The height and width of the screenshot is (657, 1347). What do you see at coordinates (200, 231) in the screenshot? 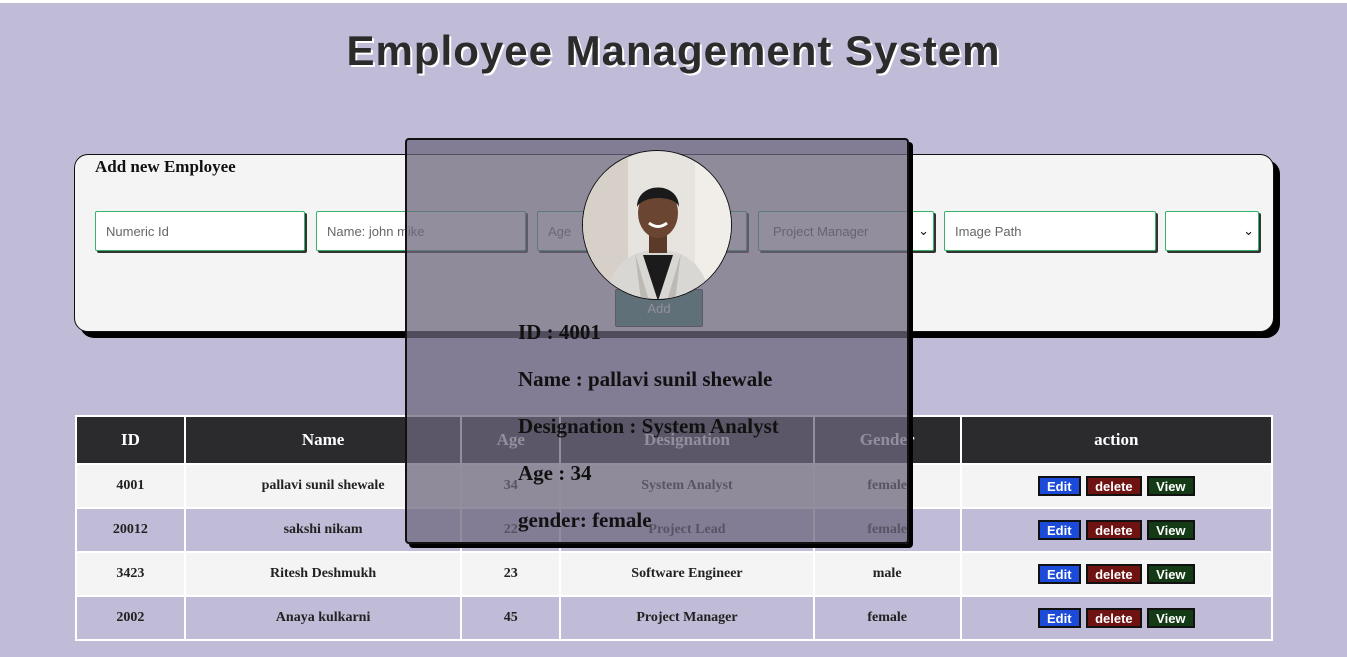
I see `id-input` at bounding box center [200, 231].